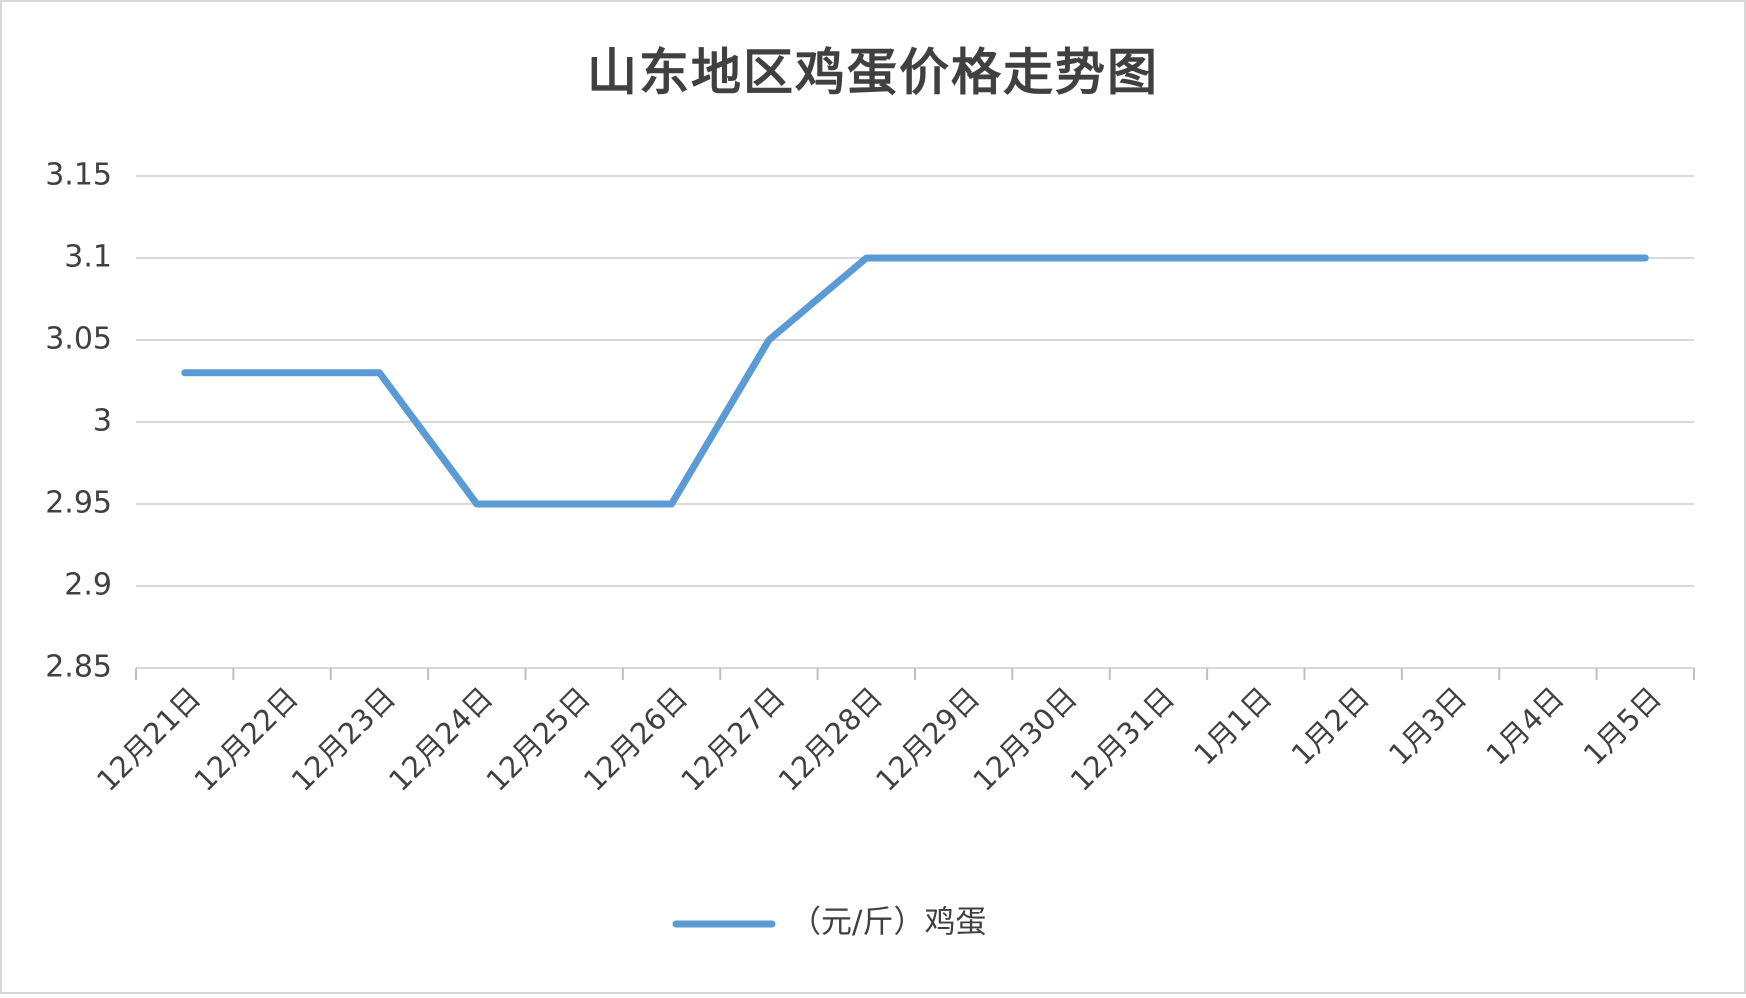 This screenshot has width=1746, height=998. What do you see at coordinates (102, 421) in the screenshot?
I see `y-tick-label: 3` at bounding box center [102, 421].